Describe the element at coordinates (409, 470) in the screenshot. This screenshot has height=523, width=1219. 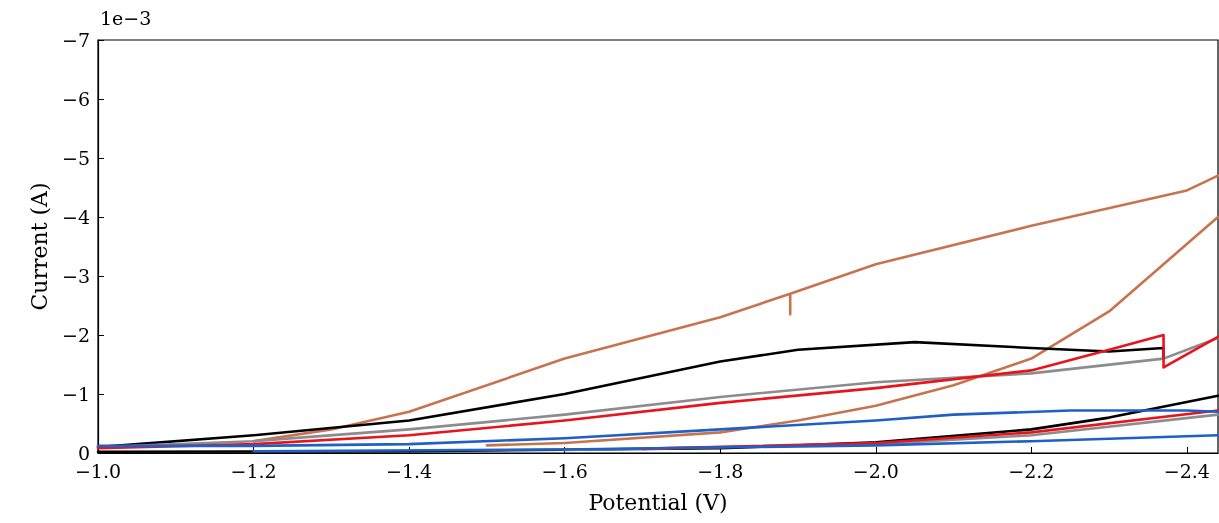
I see `x-tick-label: −1.4` at that location.